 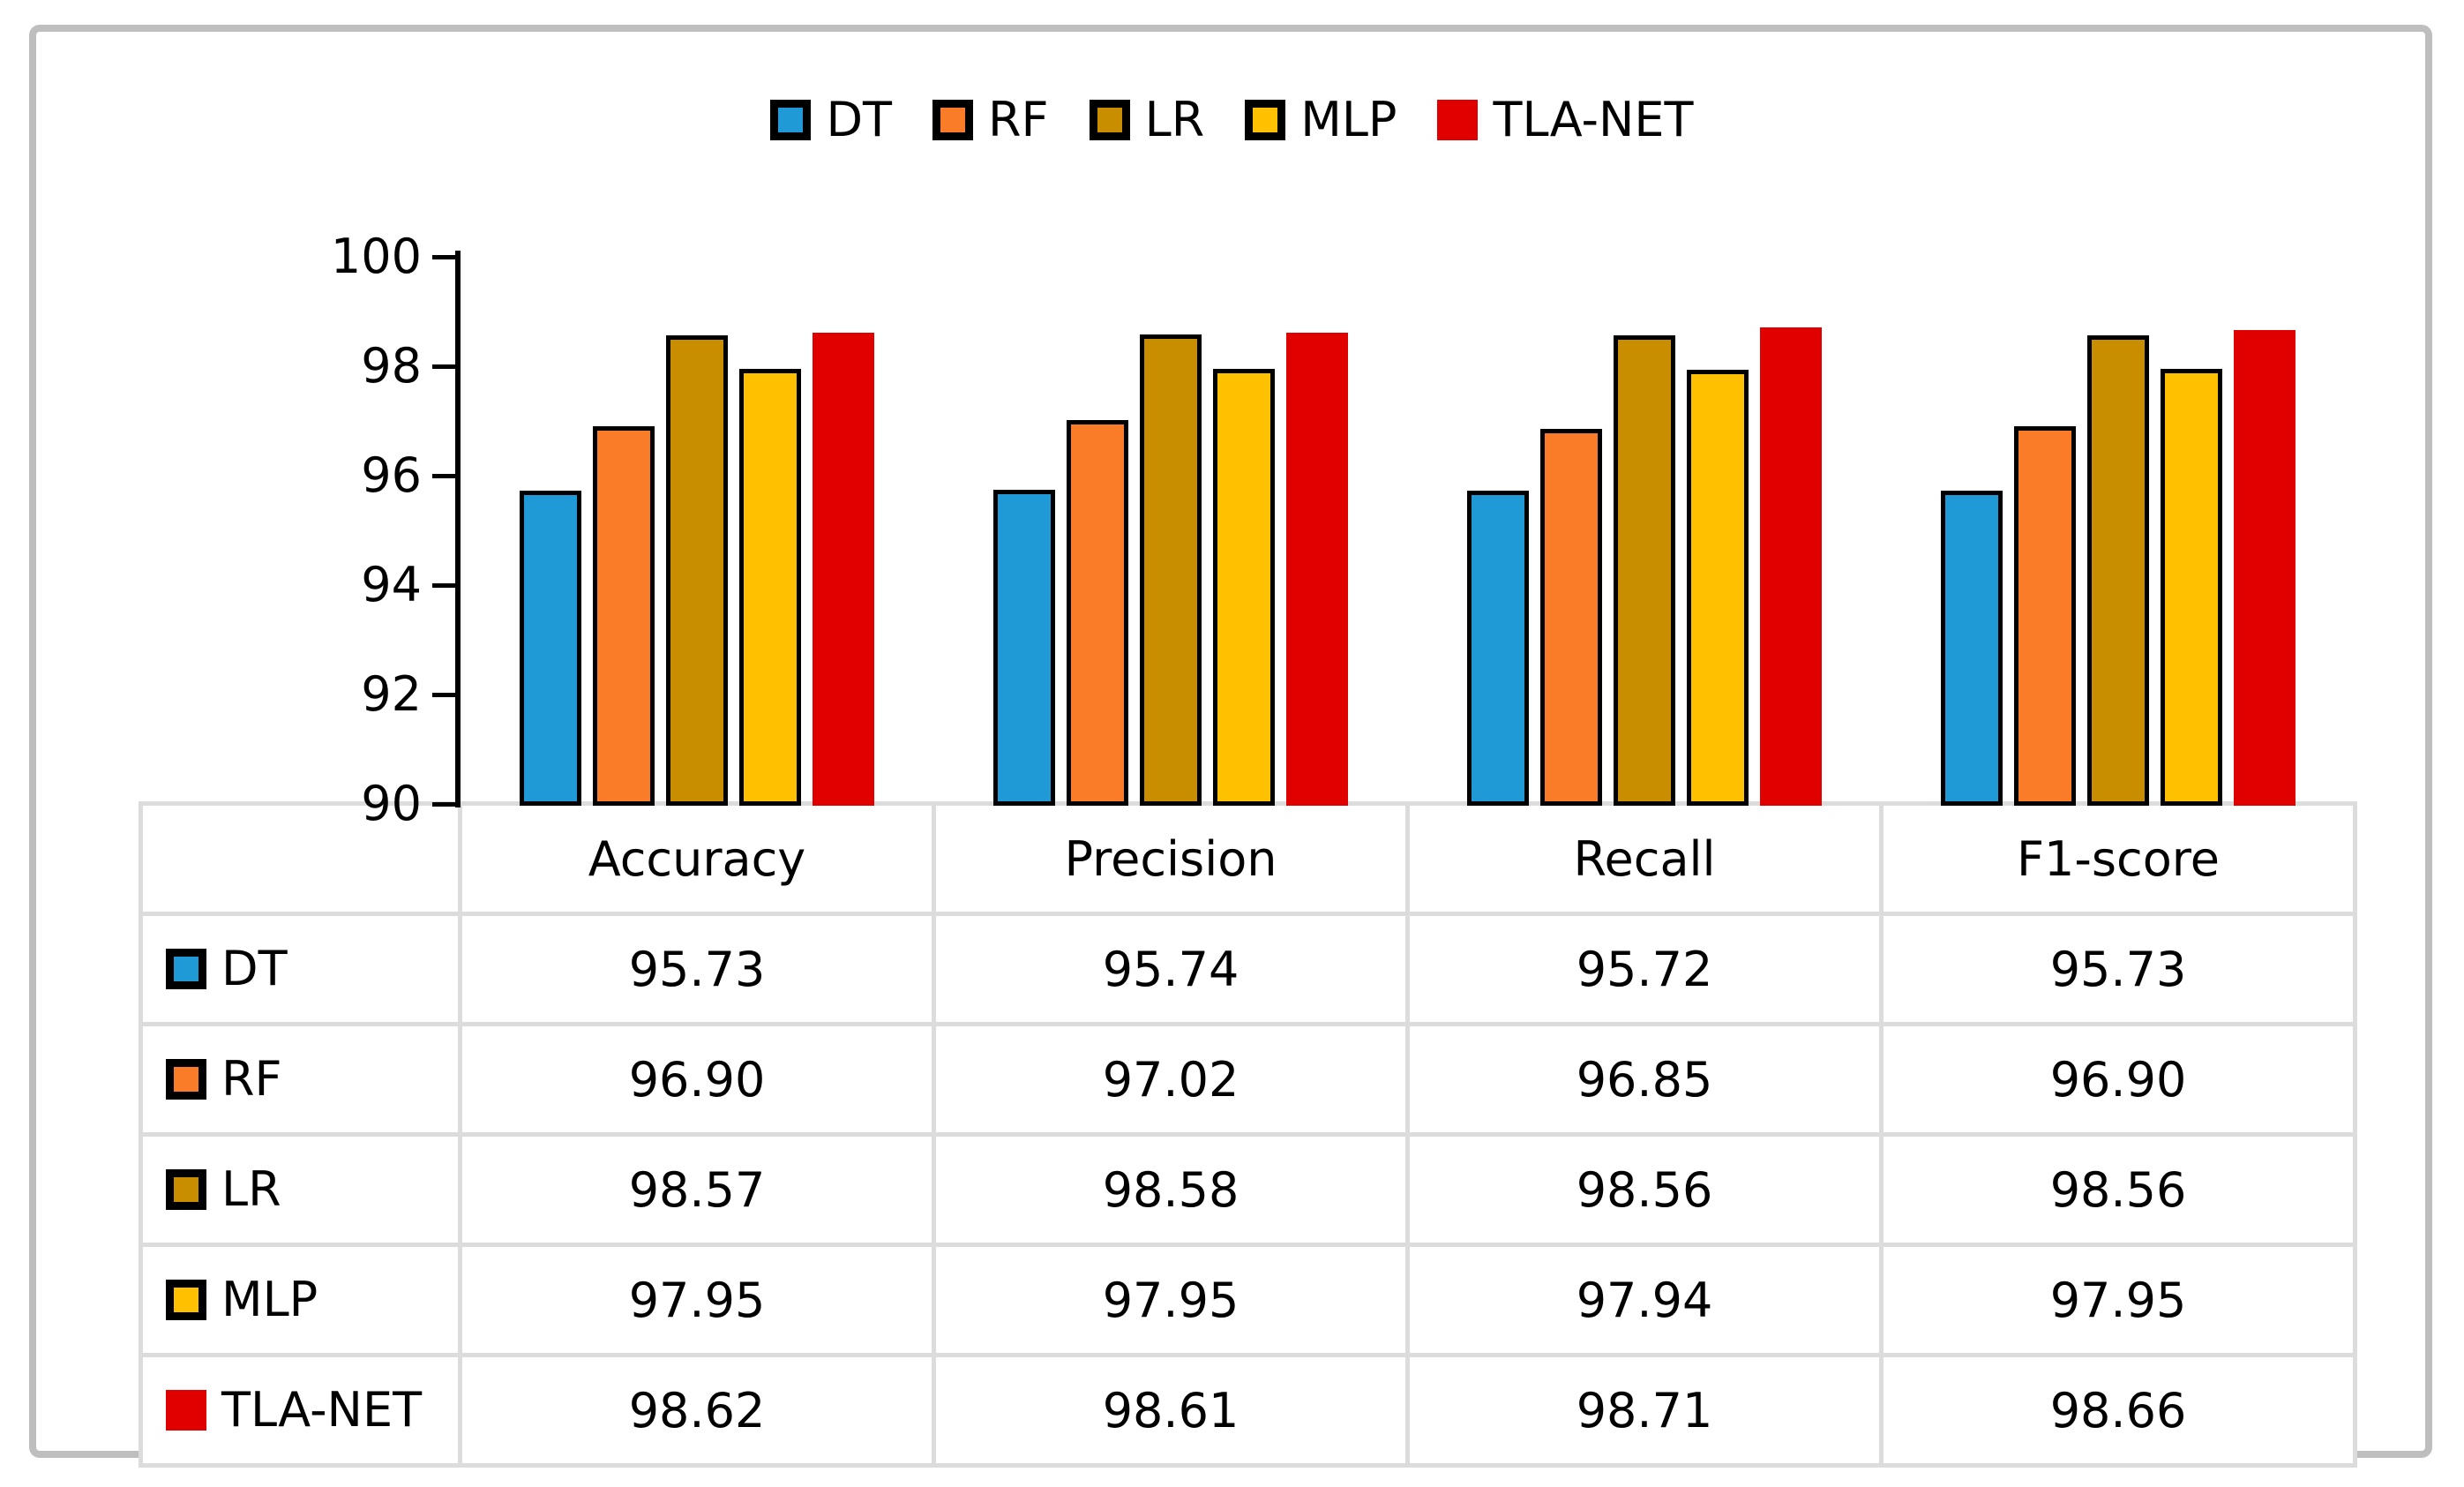 I want to click on legend-item-label: MLP, so click(x=1348, y=119).